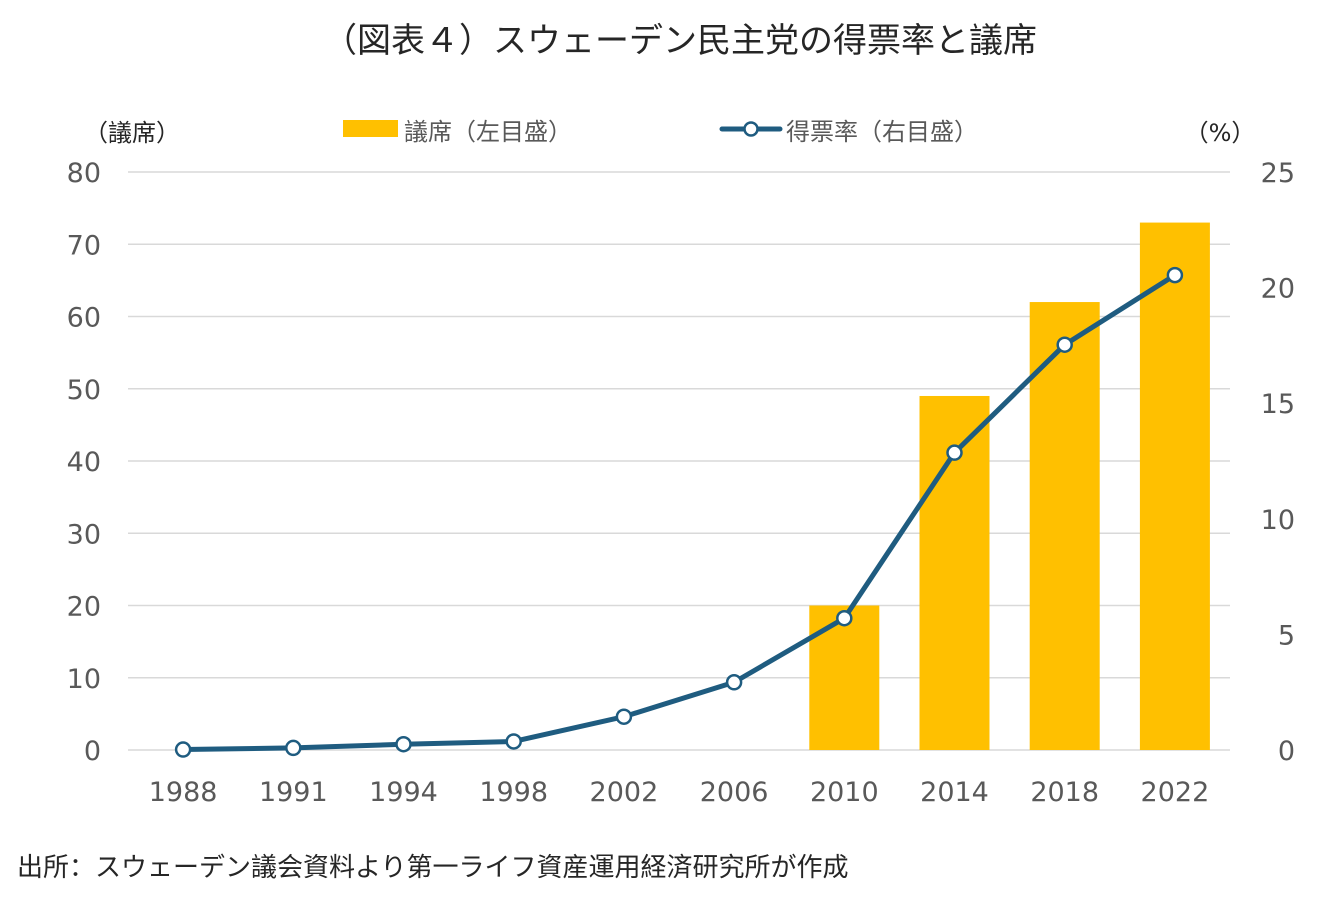 The width and height of the screenshot is (1339, 901). Describe the element at coordinates (1278, 173) in the screenshot. I see `right-tick-label: 25` at that location.